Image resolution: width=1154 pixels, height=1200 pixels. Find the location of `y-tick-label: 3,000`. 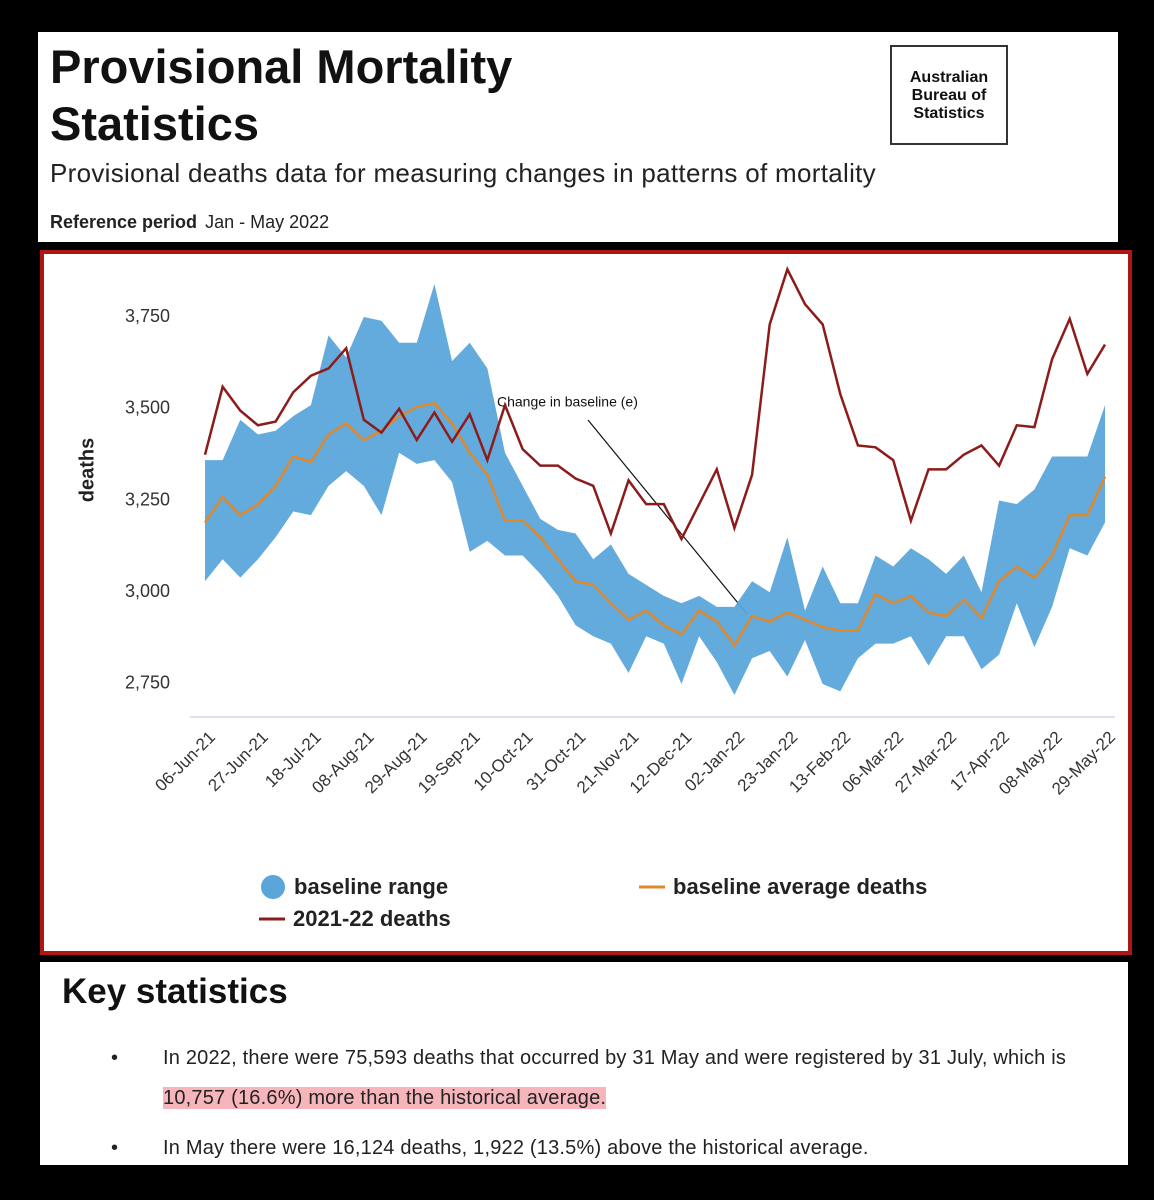

y-tick-label: 3,000 is located at coordinates (147, 591).